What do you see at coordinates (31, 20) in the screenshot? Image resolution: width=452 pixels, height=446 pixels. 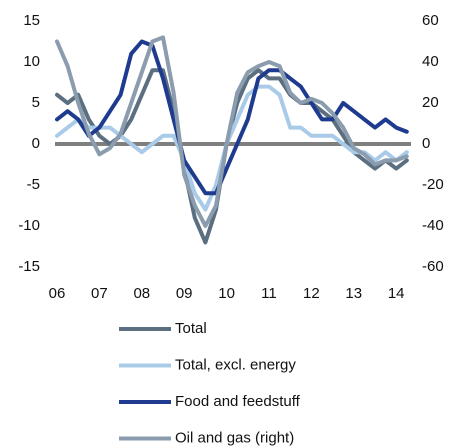 I see `y-tick-label: 15` at bounding box center [31, 20].